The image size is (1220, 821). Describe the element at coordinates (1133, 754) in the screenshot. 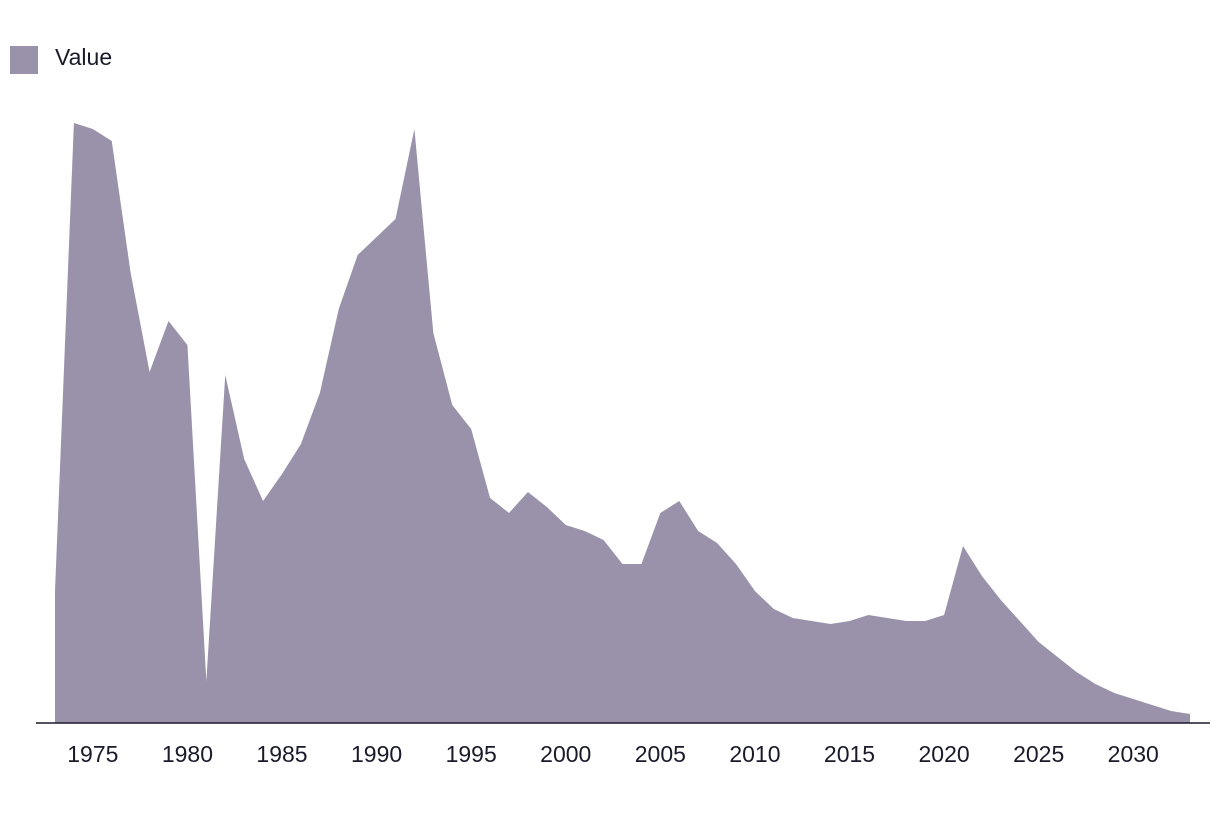

I see `x-tick-label: 2030` at that location.